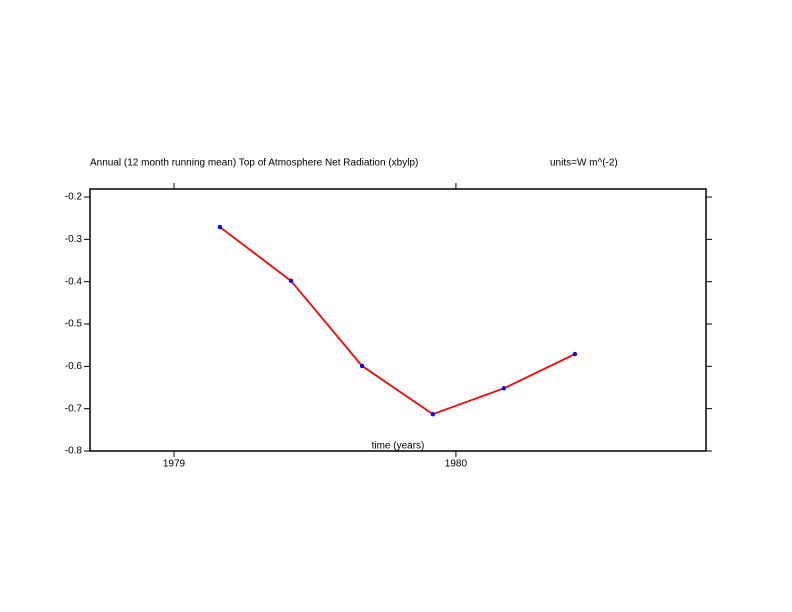  What do you see at coordinates (74, 197) in the screenshot?
I see `y-tick-label: -0.2` at bounding box center [74, 197].